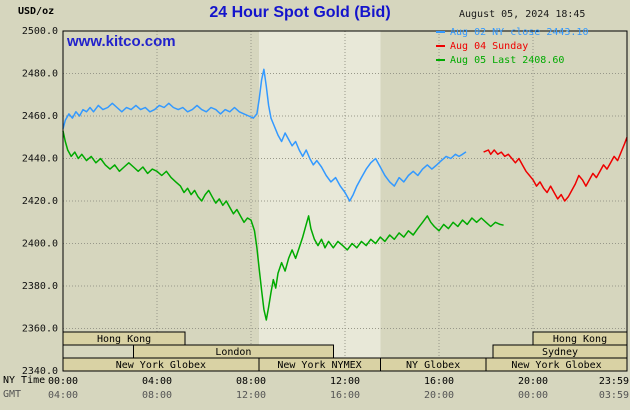 The width and height of the screenshot is (630, 410). I want to click on x-tick-gmt: 08:00, so click(157, 395).